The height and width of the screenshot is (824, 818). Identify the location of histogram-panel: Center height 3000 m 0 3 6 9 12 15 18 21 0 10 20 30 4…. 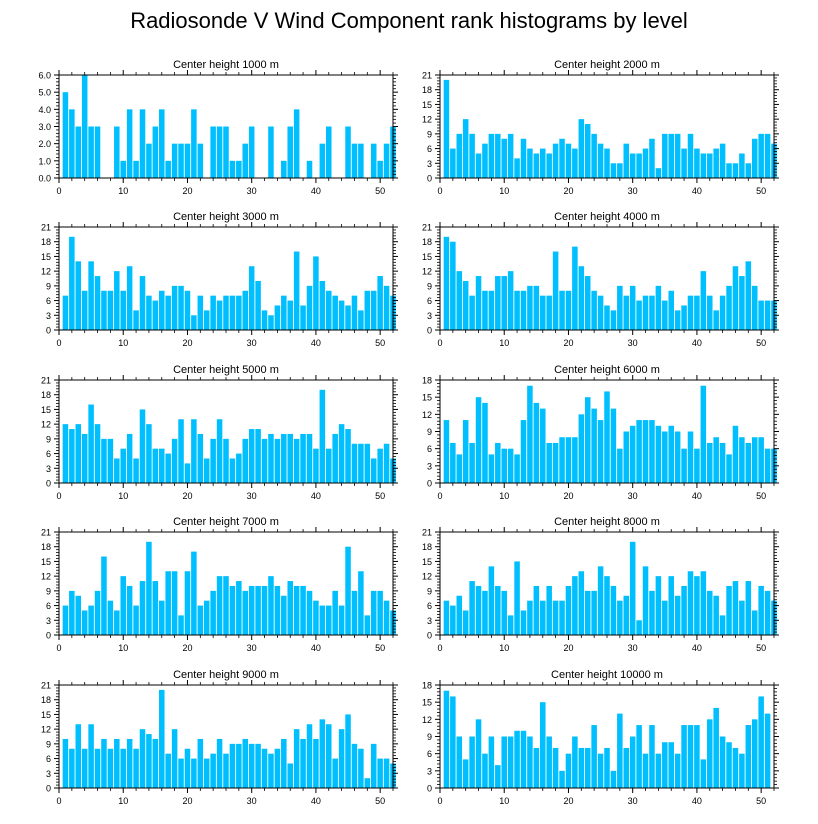
(219, 279).